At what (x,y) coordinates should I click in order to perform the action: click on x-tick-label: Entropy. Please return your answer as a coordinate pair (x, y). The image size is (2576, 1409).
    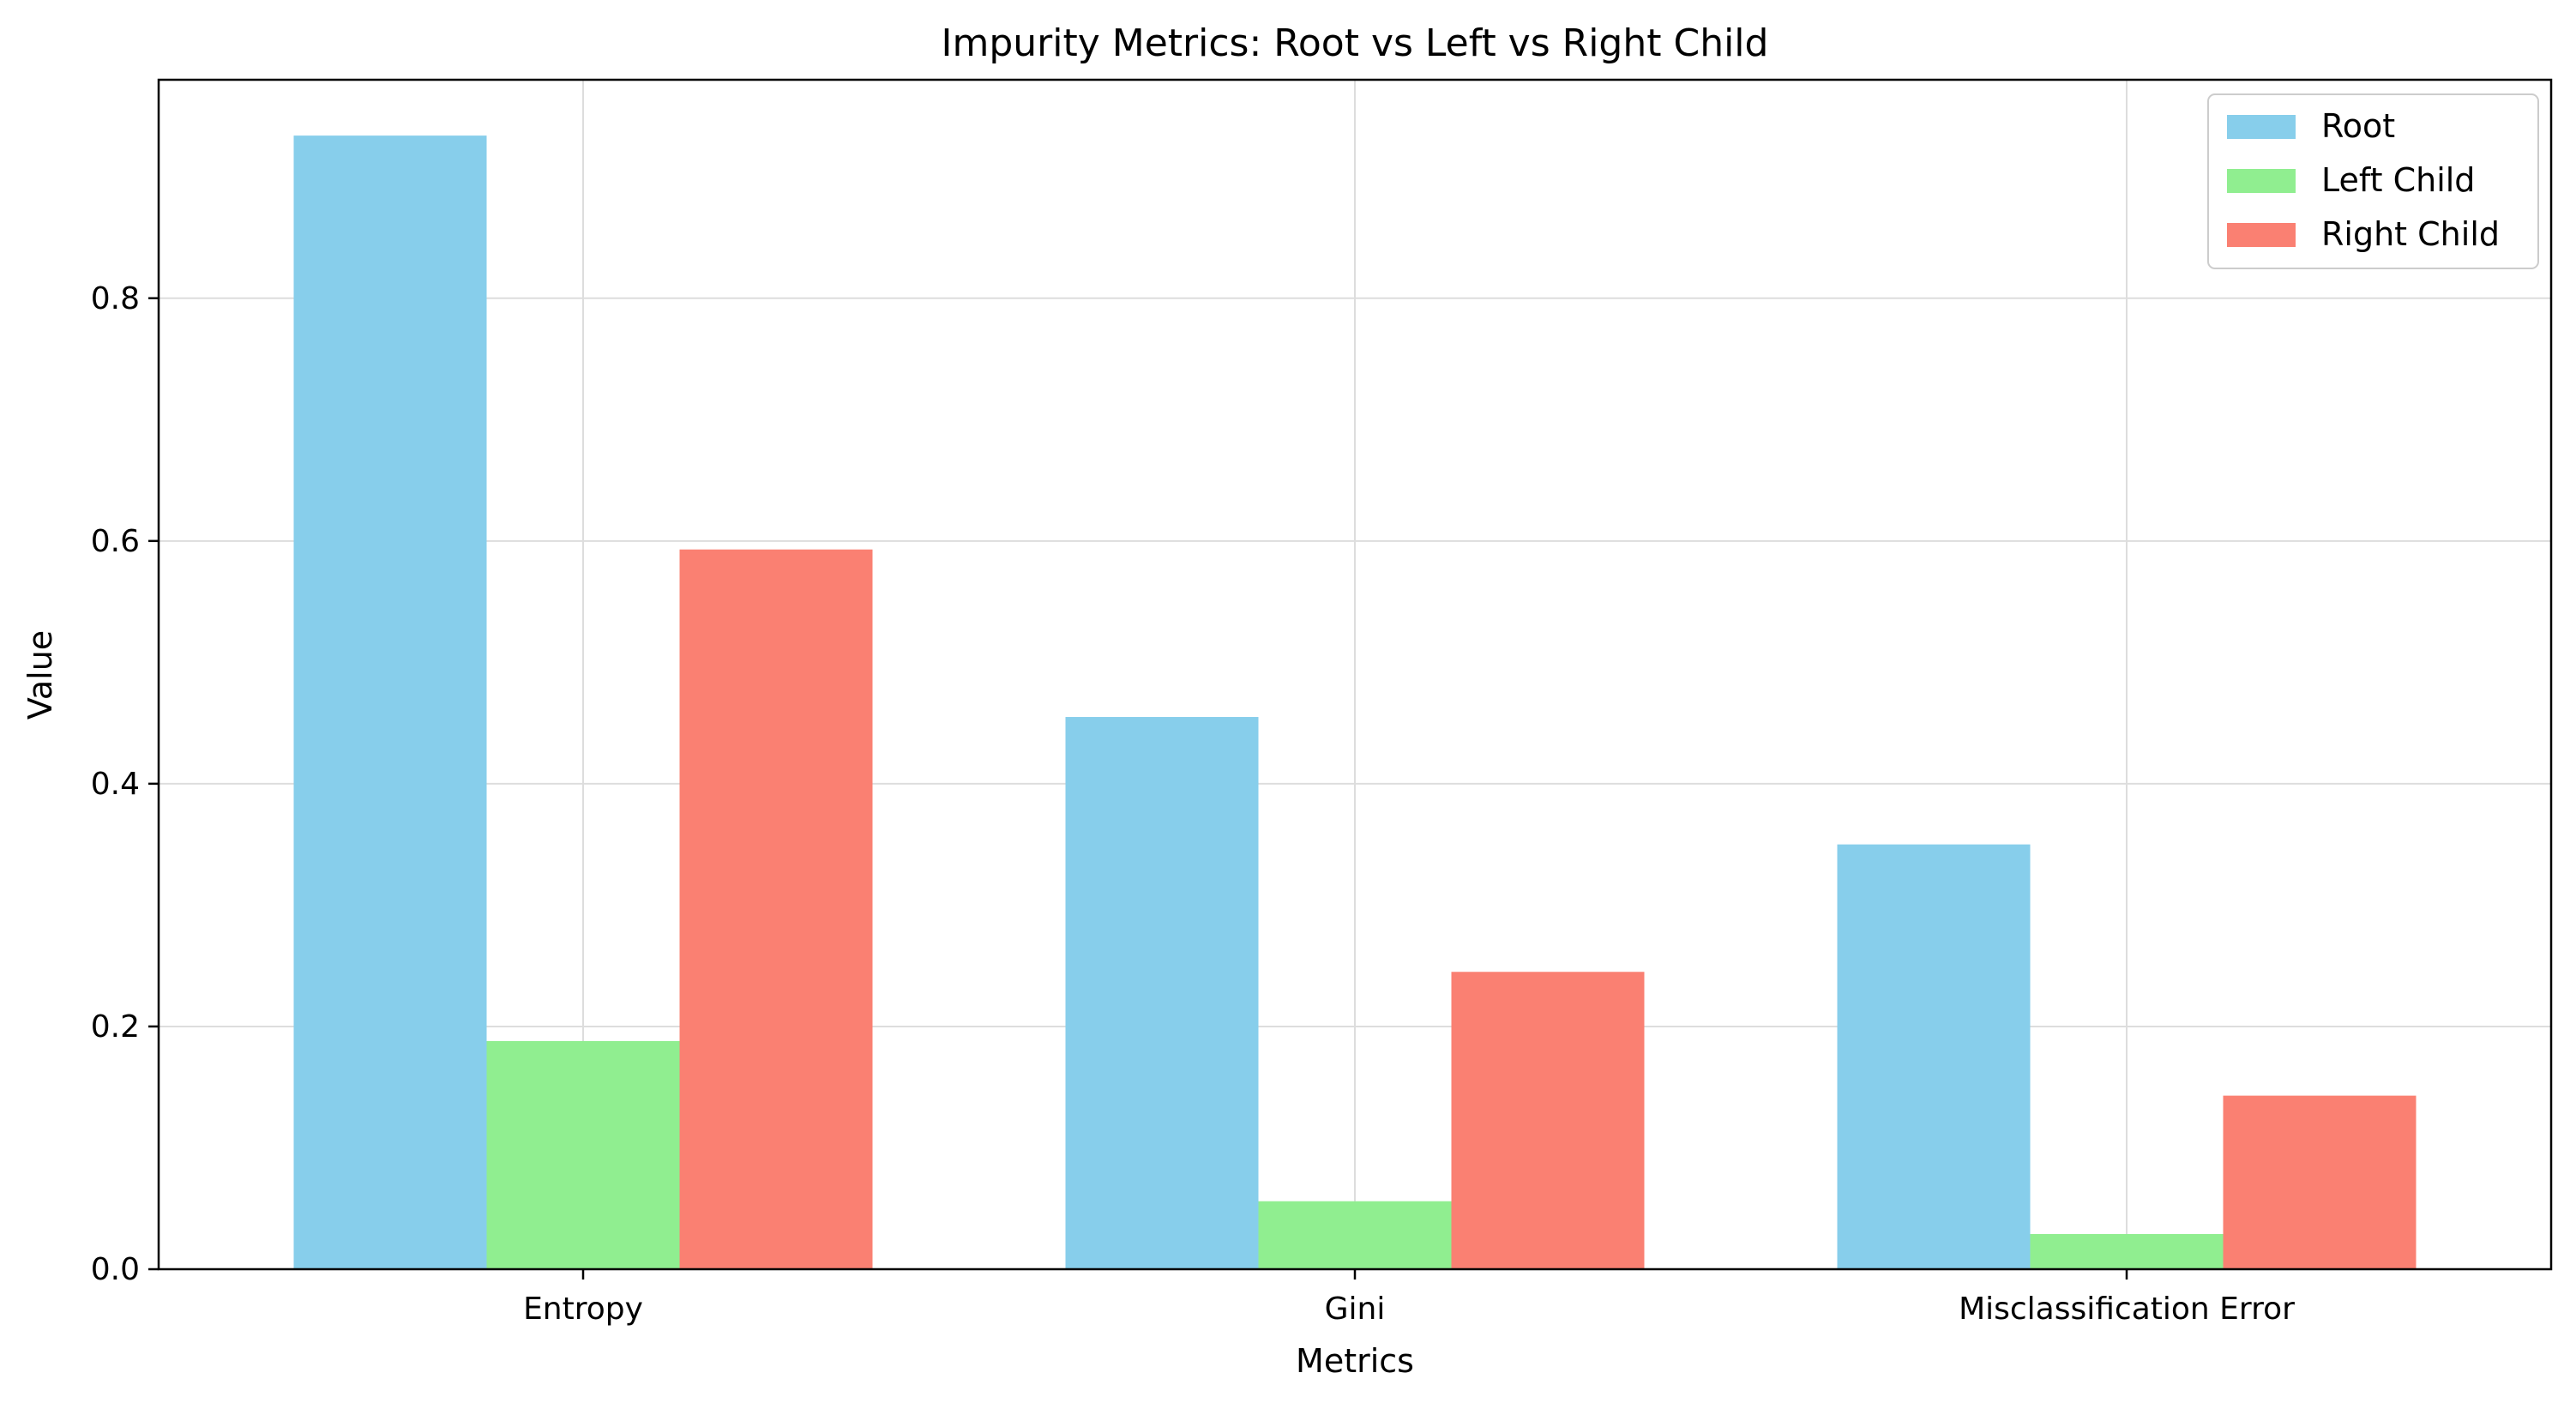
    Looking at the image, I should click on (583, 1309).